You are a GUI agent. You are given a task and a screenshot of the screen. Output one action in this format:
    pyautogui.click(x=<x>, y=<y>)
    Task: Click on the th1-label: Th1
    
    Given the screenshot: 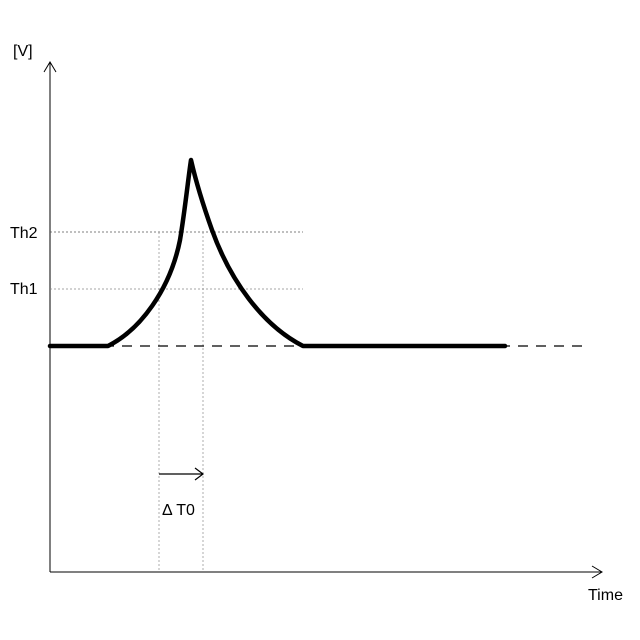 What is the action you would take?
    pyautogui.click(x=24, y=289)
    